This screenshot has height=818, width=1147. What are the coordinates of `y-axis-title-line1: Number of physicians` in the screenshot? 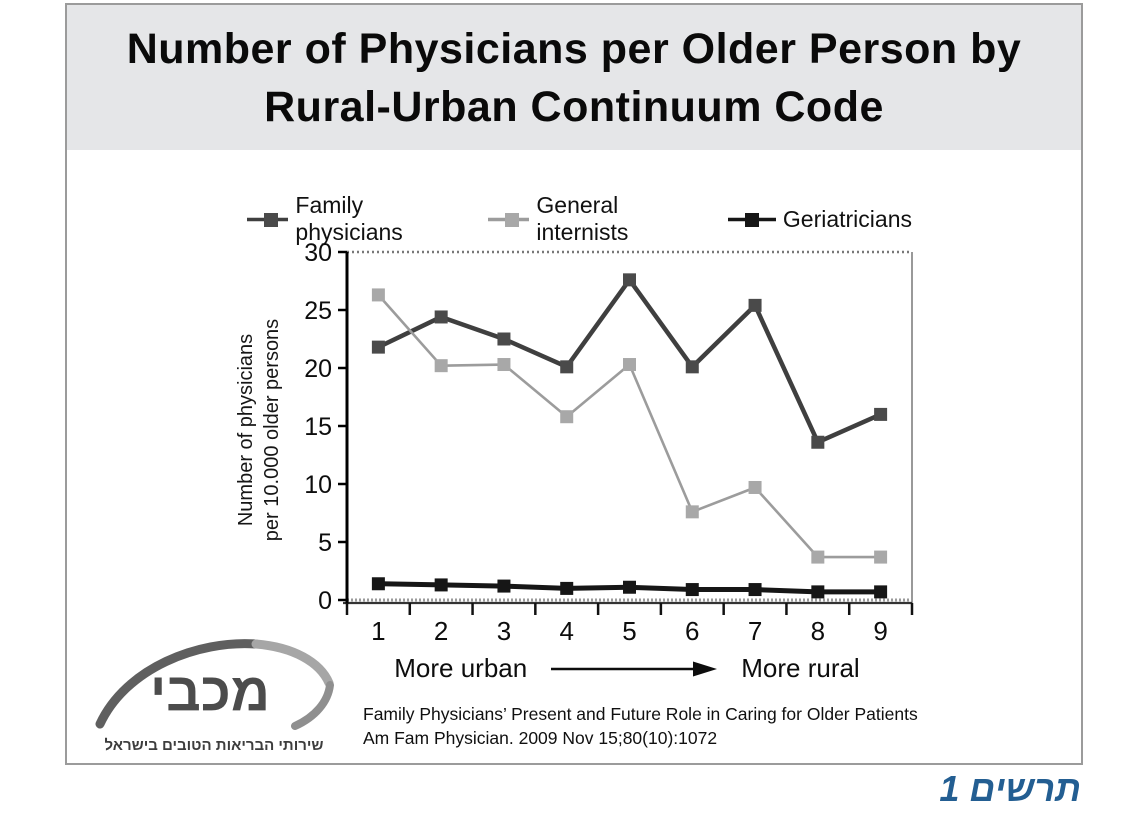 It's located at (246, 430).